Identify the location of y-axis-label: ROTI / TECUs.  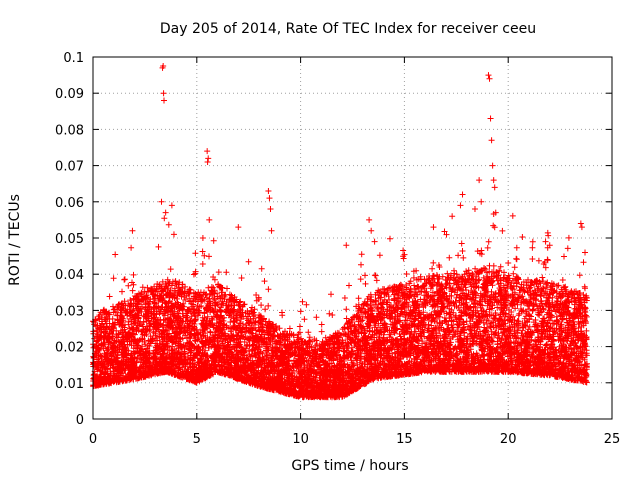
(15, 240).